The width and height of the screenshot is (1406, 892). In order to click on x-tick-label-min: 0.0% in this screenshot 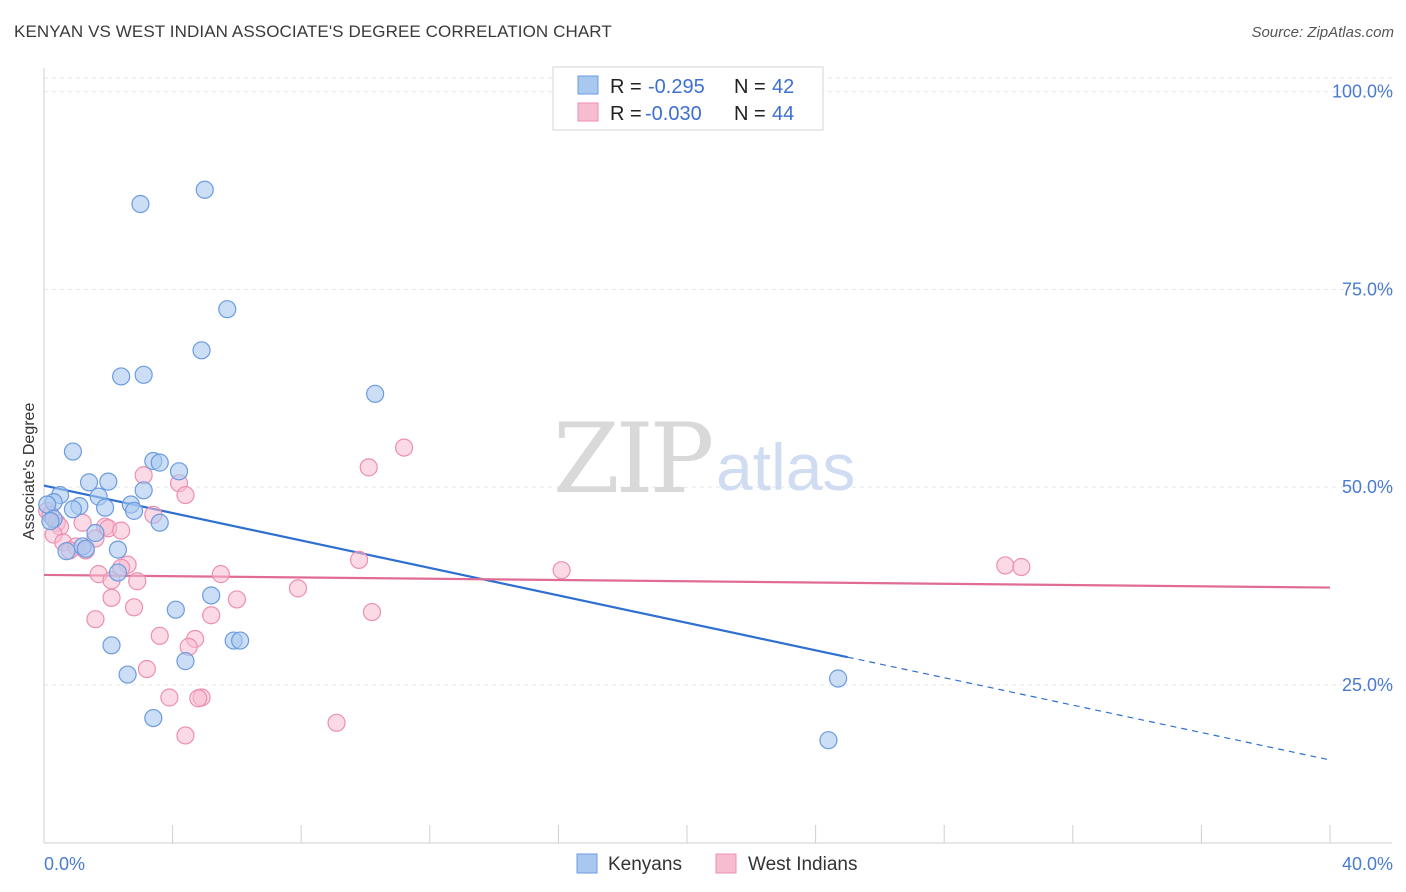, I will do `click(64, 864)`.